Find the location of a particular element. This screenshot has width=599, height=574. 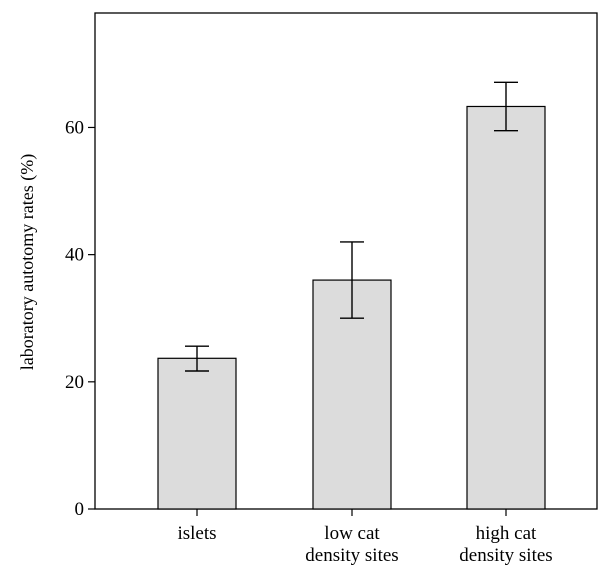

x-tick-label-0: islets is located at coordinates (196, 533).